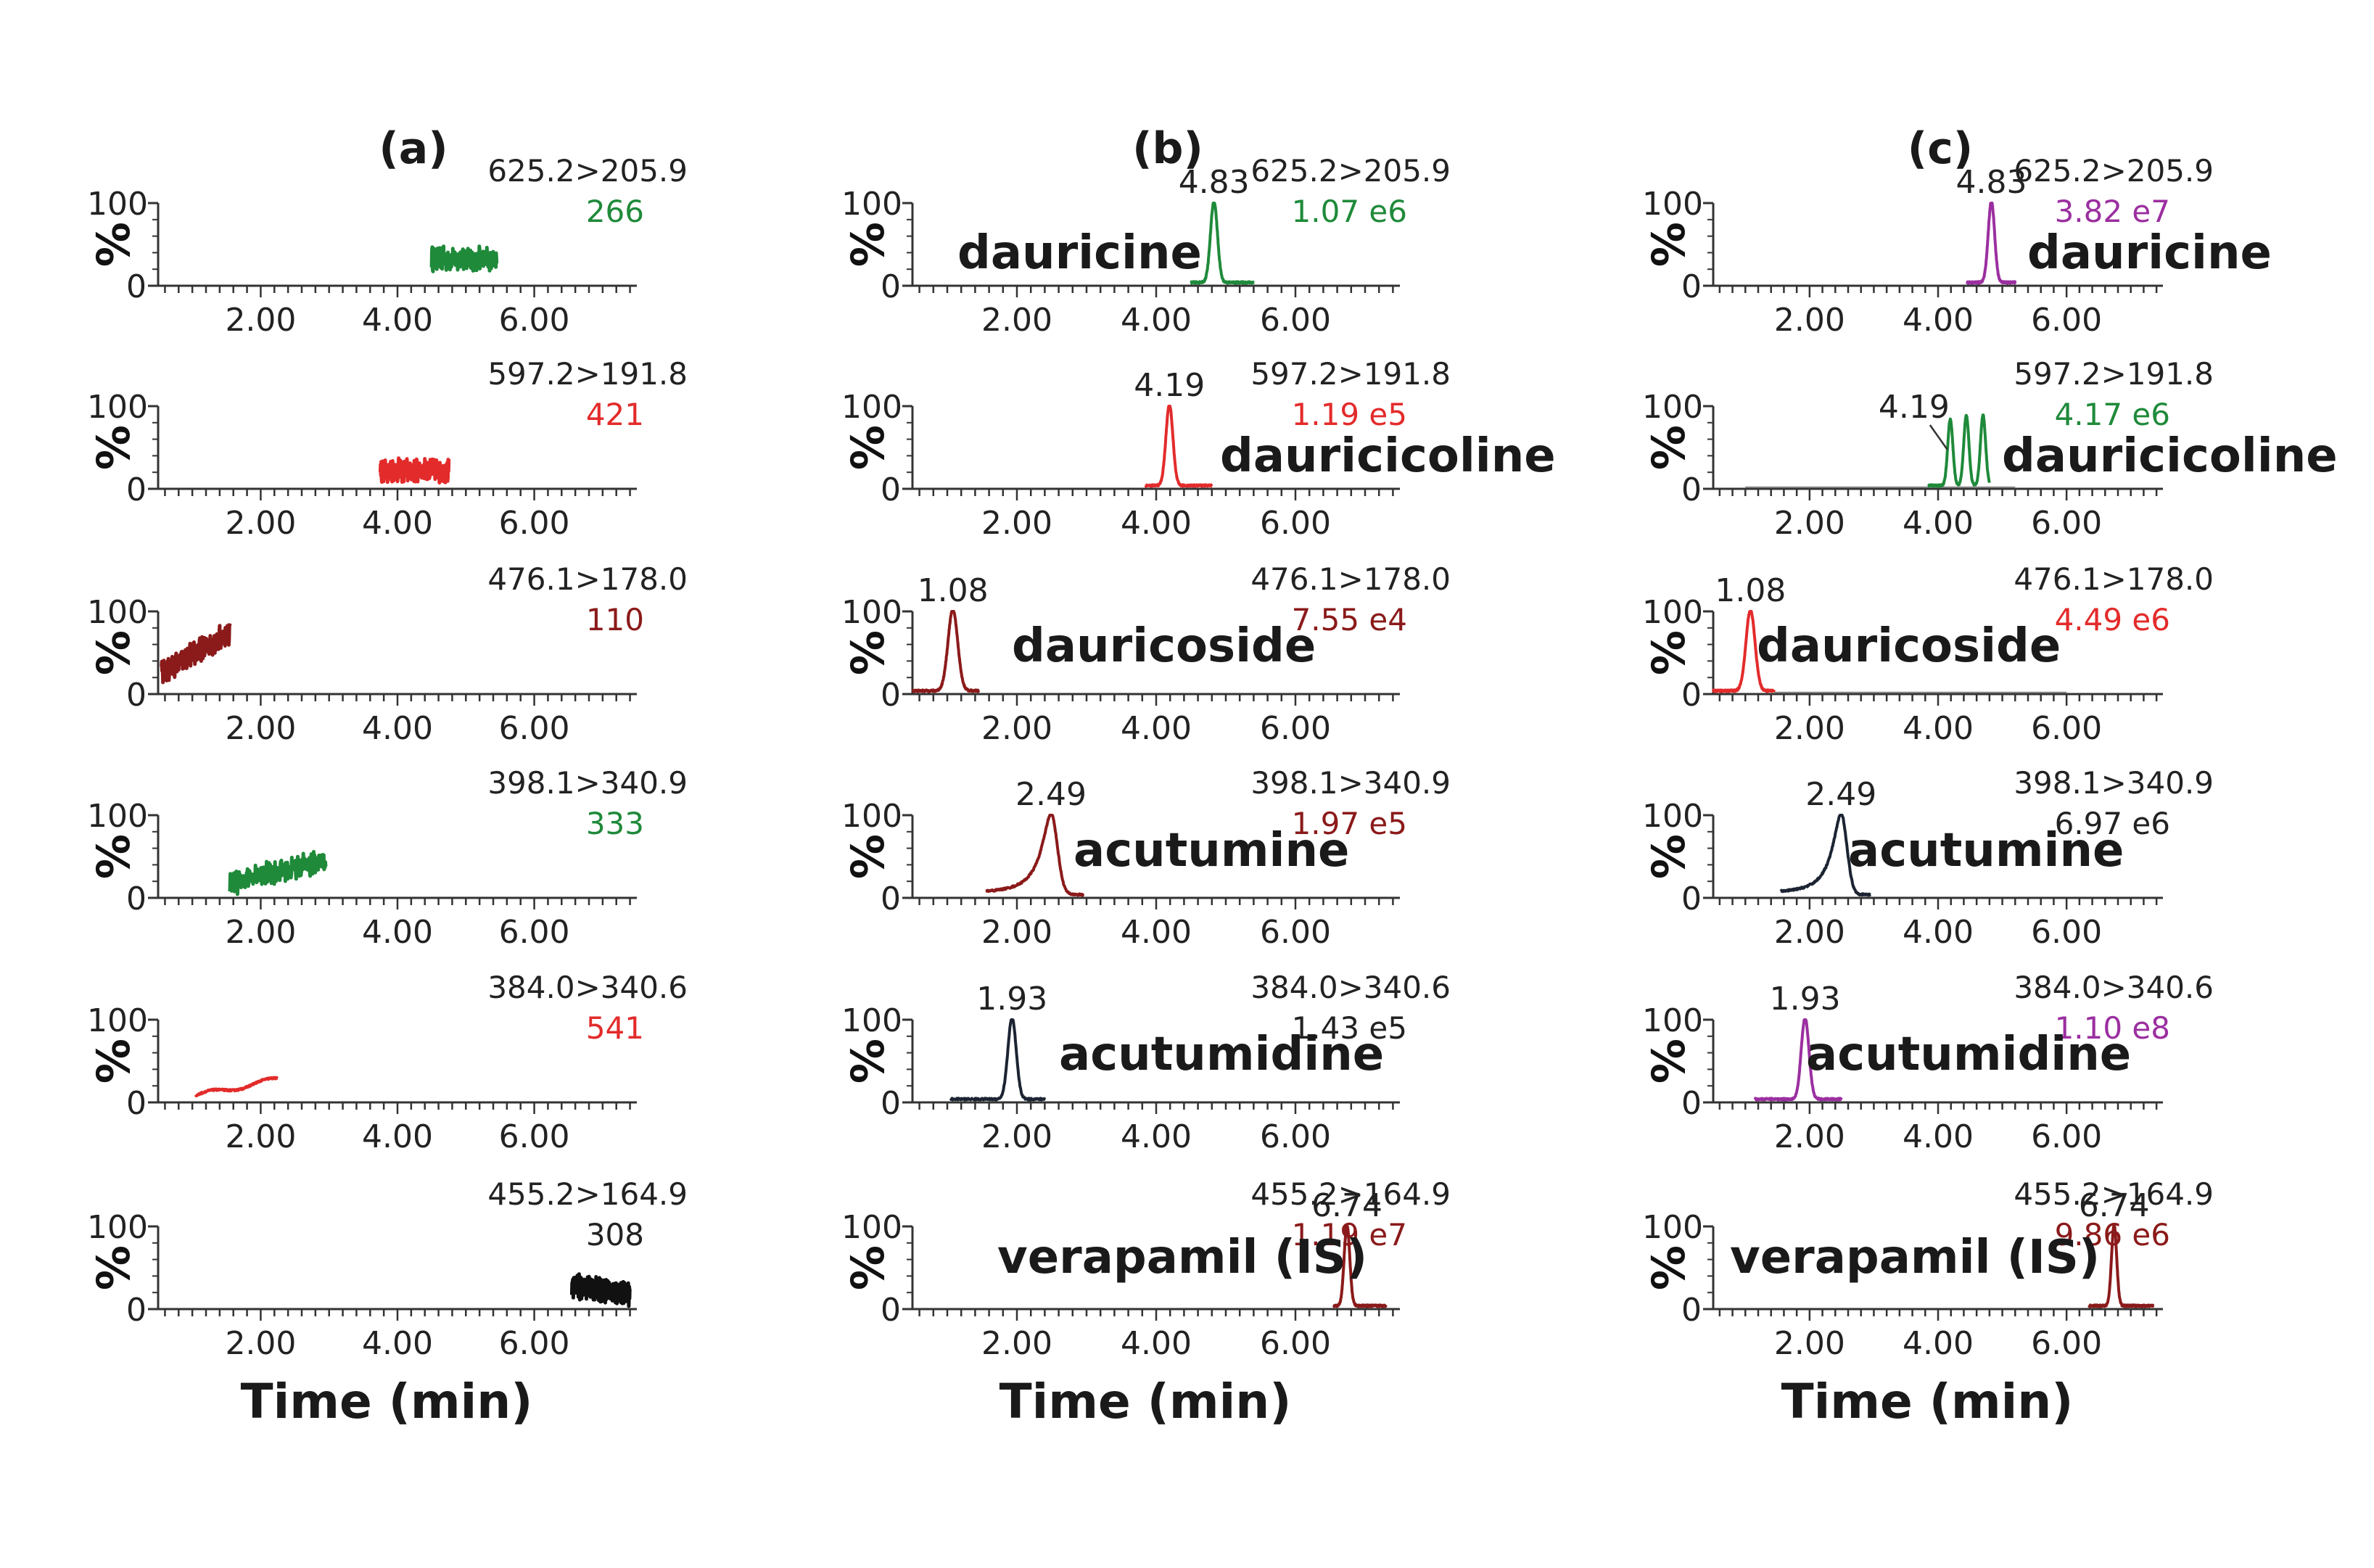 The image size is (2374, 1568). I want to click on peak-rt-label: 6.74, so click(1346, 1205).